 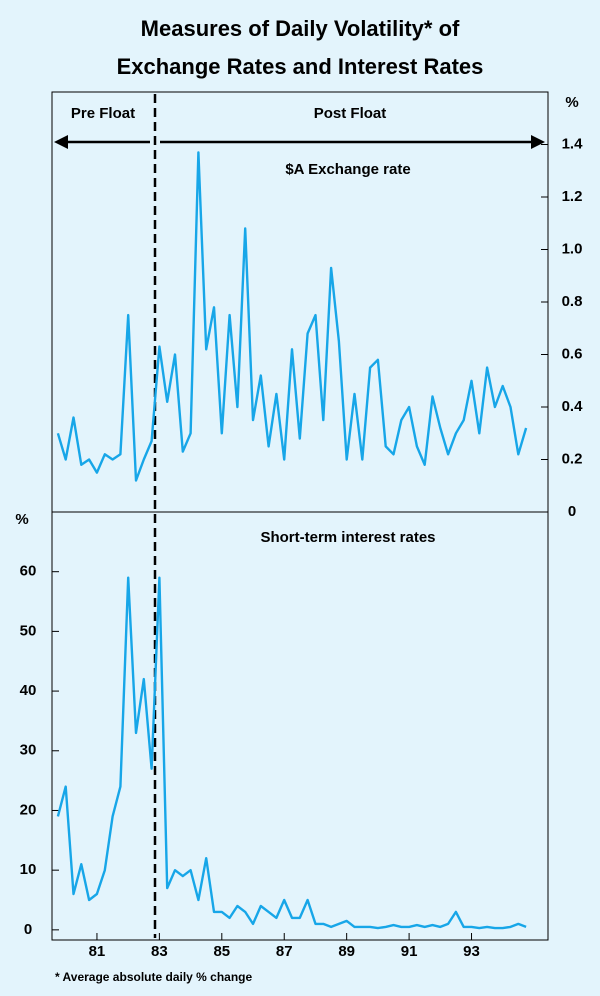 What do you see at coordinates (346, 951) in the screenshot?
I see `x-tick-label: 89` at bounding box center [346, 951].